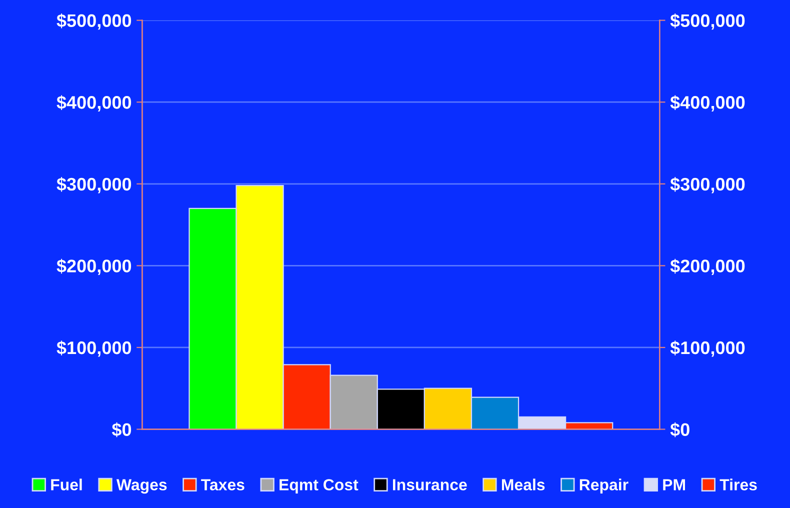 This screenshot has height=508, width=790. Describe the element at coordinates (429, 484) in the screenshot. I see `legend-label: Insurance` at that location.